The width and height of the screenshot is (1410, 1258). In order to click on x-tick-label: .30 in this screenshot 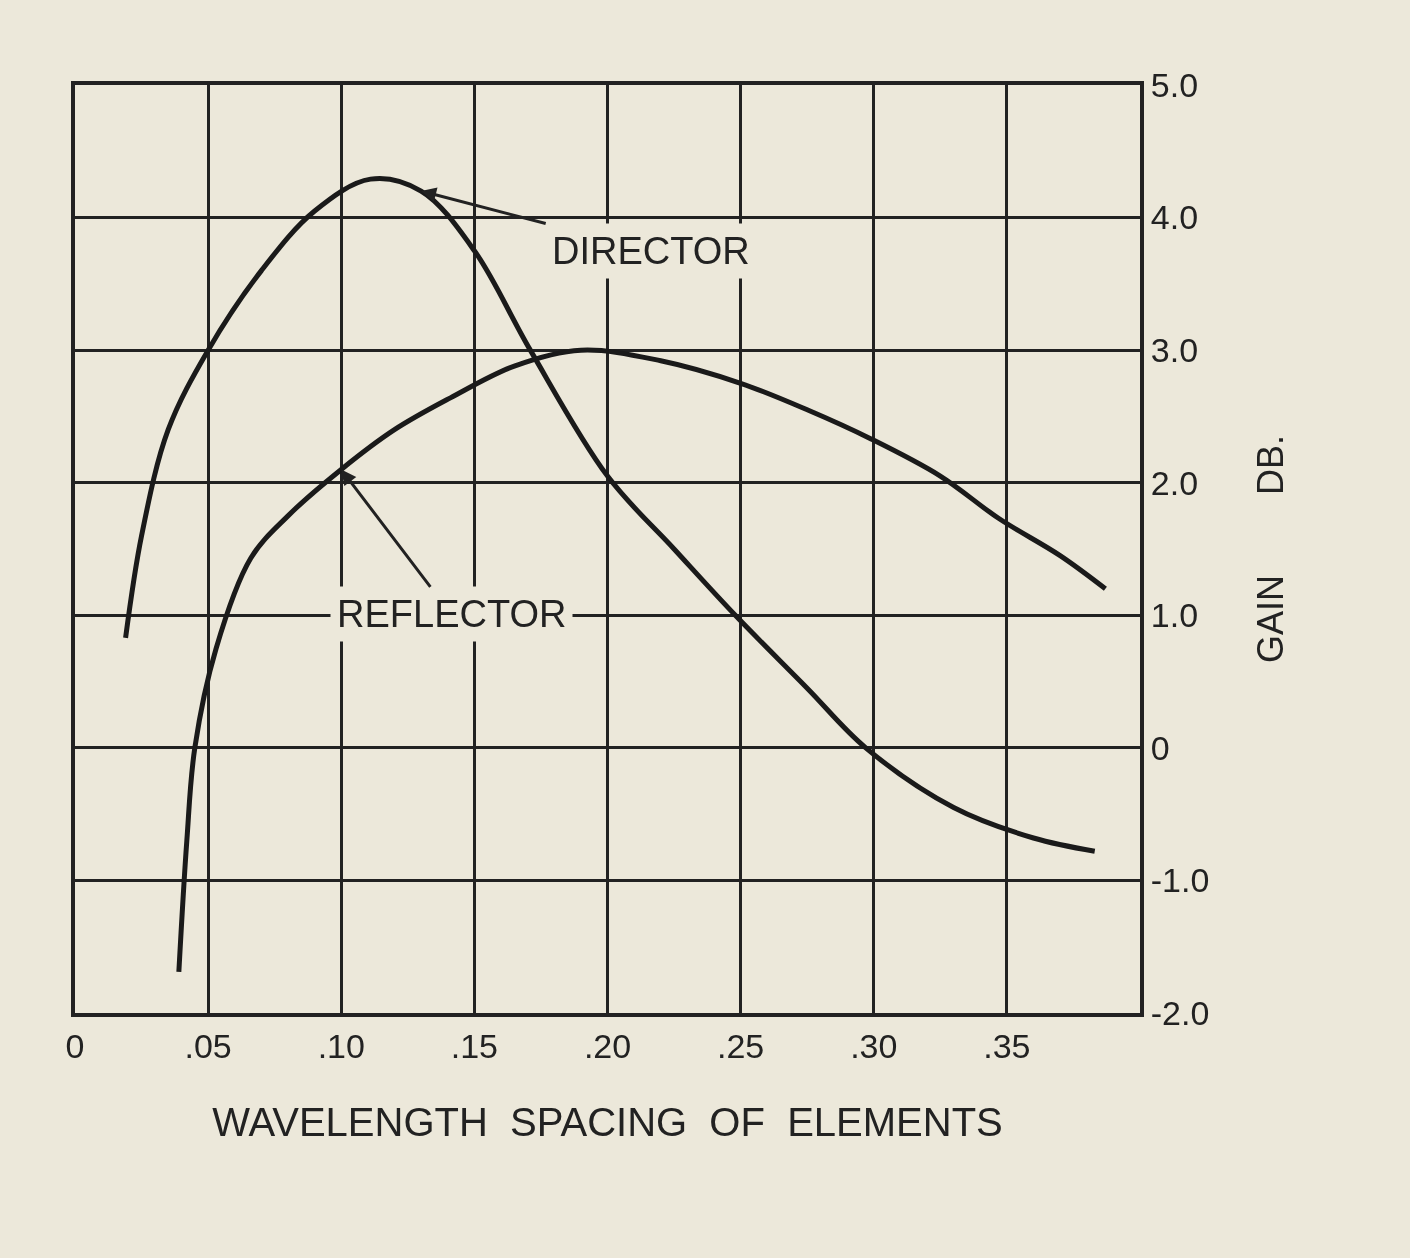, I will do `click(874, 1045)`.